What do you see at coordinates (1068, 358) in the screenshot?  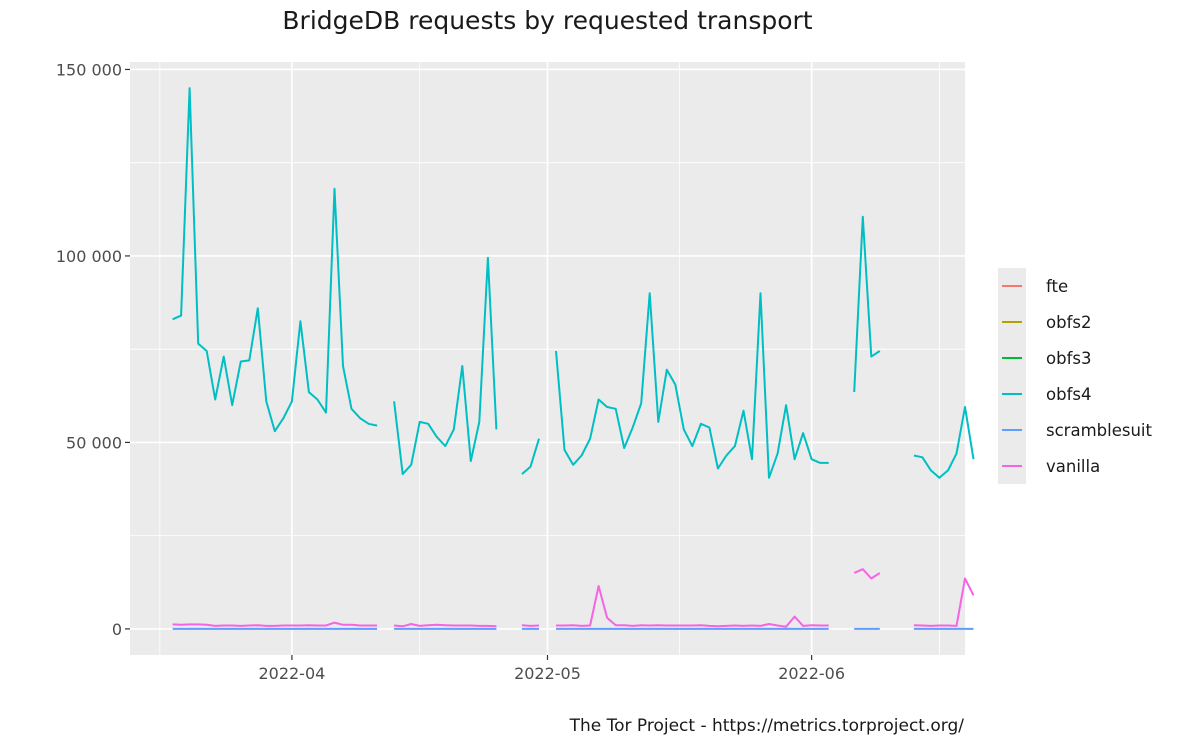 I see `legend-label-obfs3: obfs3` at bounding box center [1068, 358].